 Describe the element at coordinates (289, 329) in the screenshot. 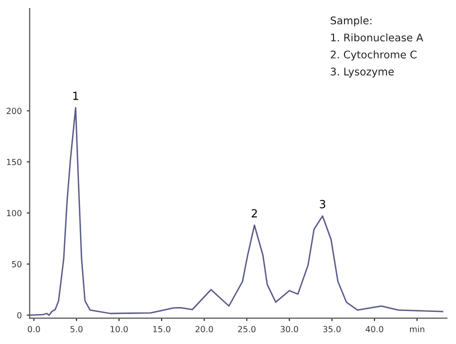

I see `x-tick-label: 30.0` at that location.